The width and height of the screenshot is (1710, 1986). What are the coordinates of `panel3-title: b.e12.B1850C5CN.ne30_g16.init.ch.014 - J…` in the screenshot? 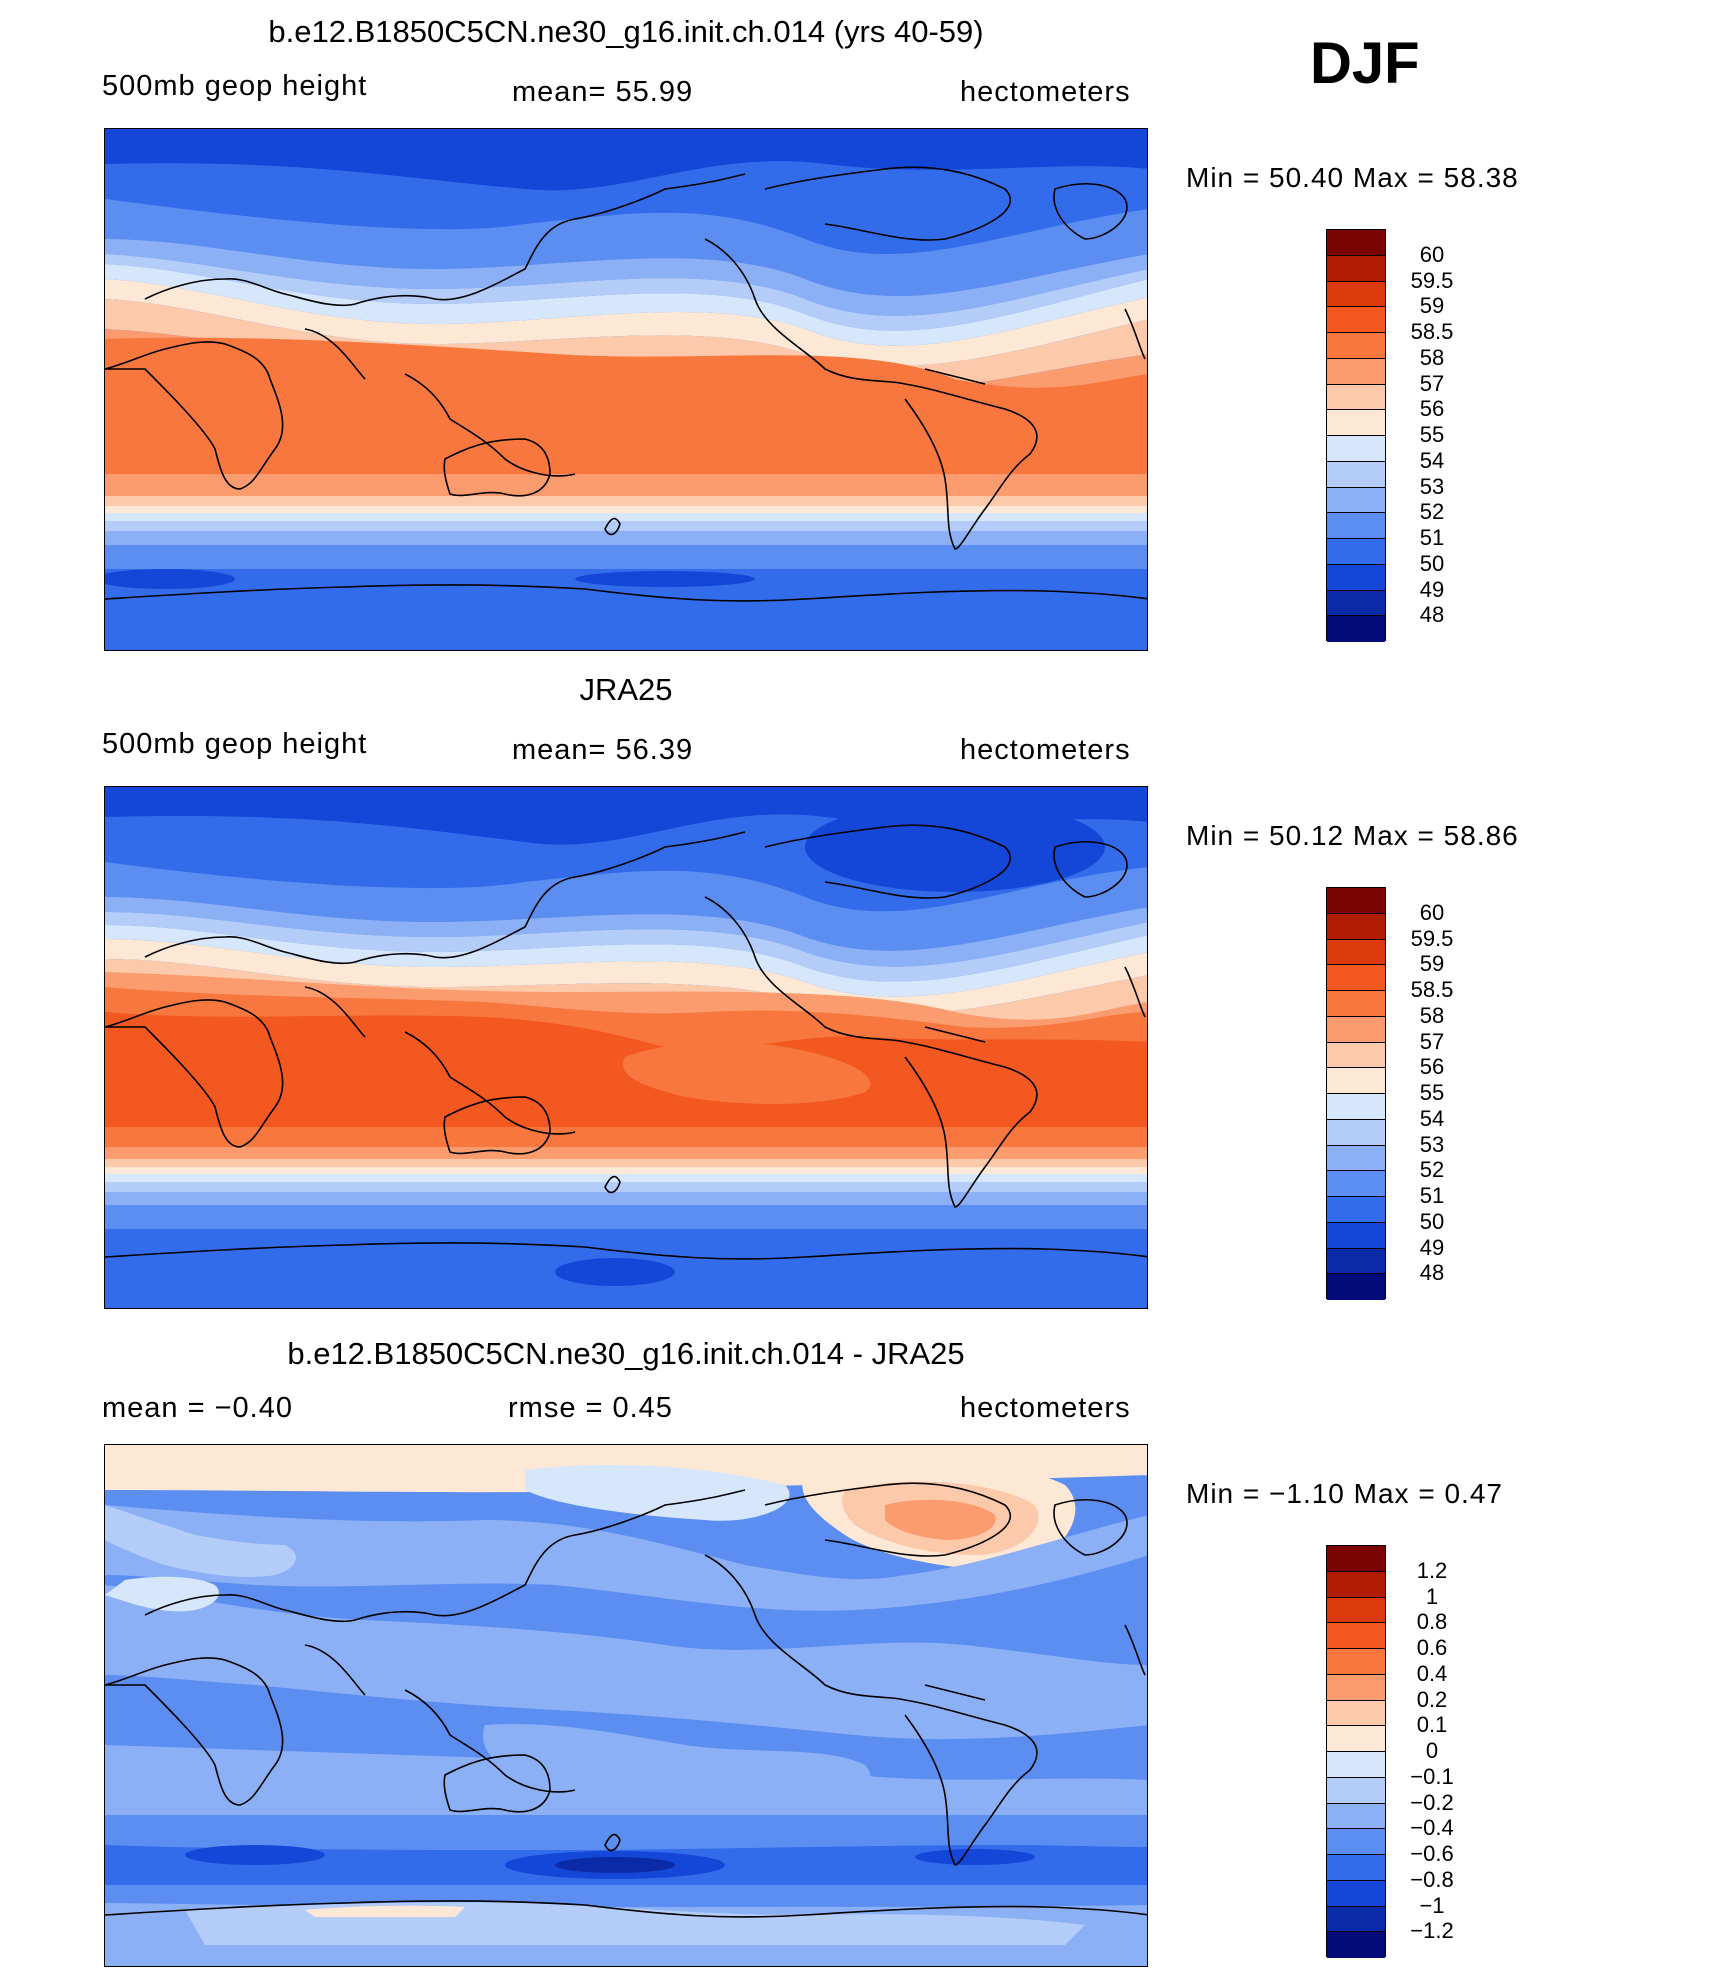 It's located at (626, 1353).